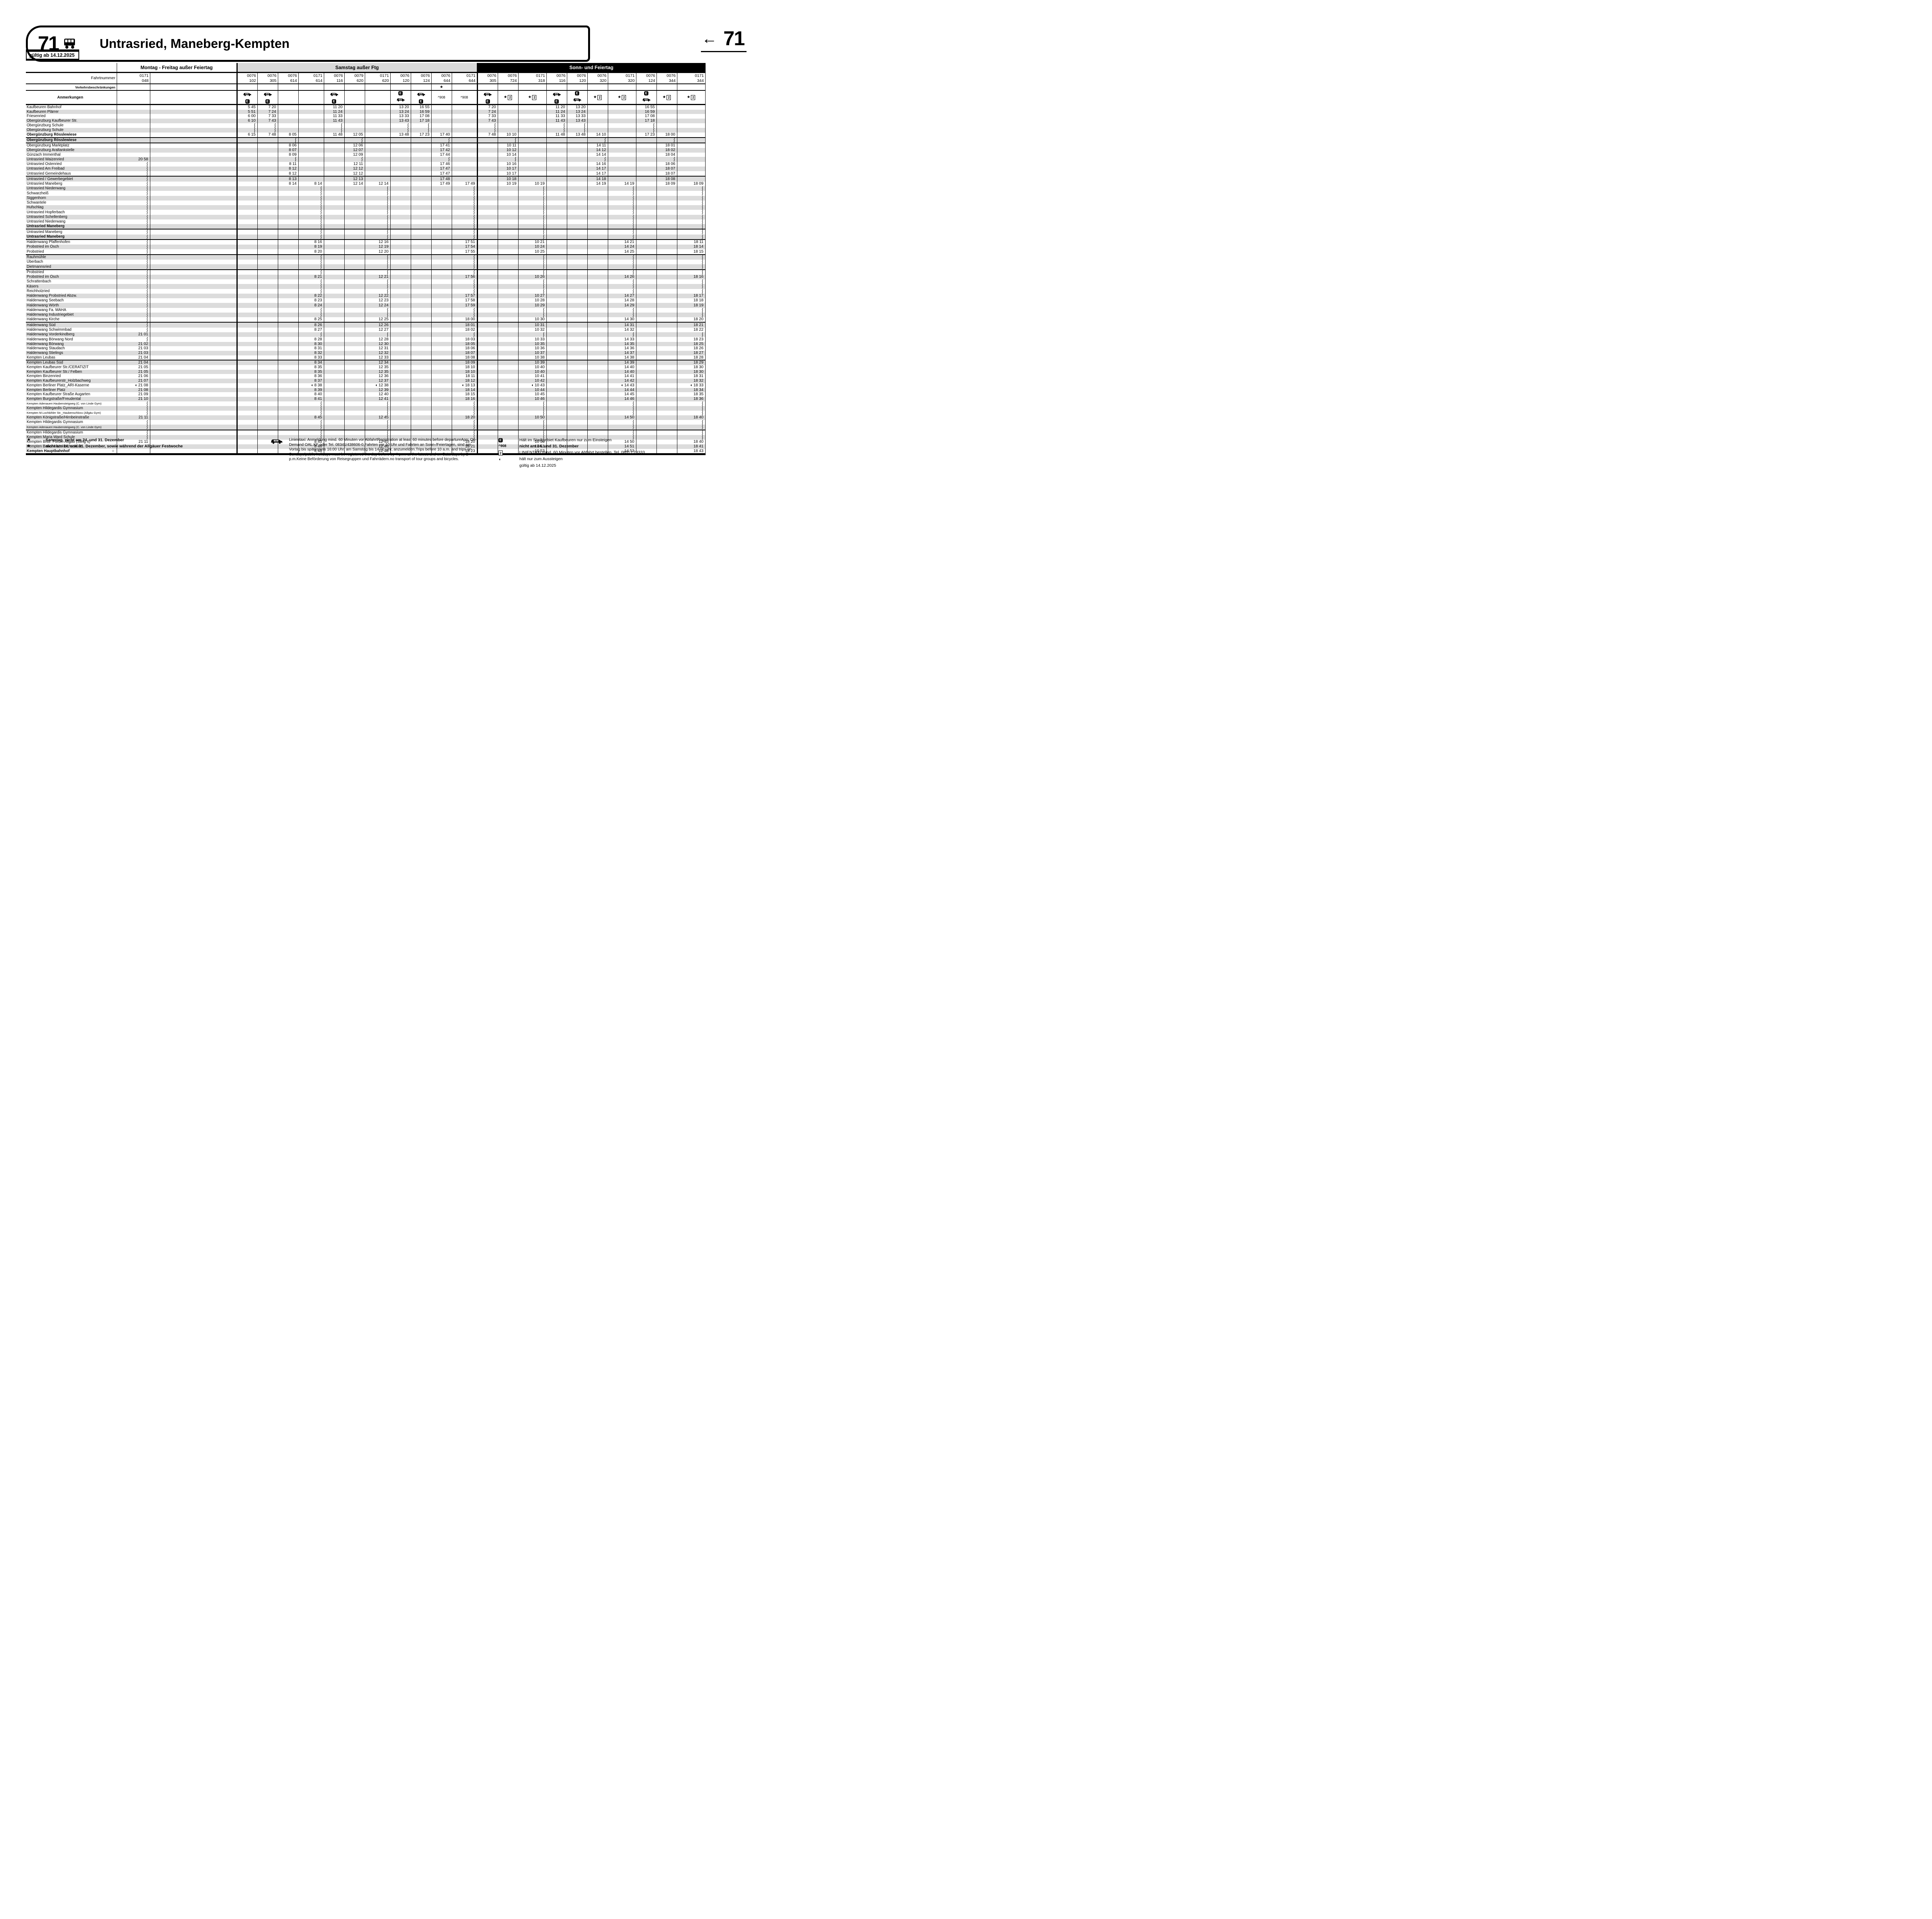 This screenshot has height=1919, width=1932. I want to click on time-cell: 10 17, so click(507, 169).